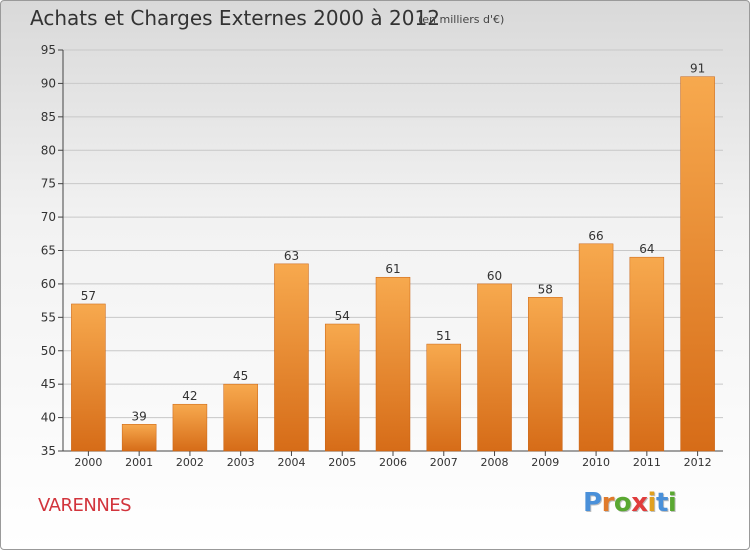  I want to click on data-label: 66, so click(595, 236).